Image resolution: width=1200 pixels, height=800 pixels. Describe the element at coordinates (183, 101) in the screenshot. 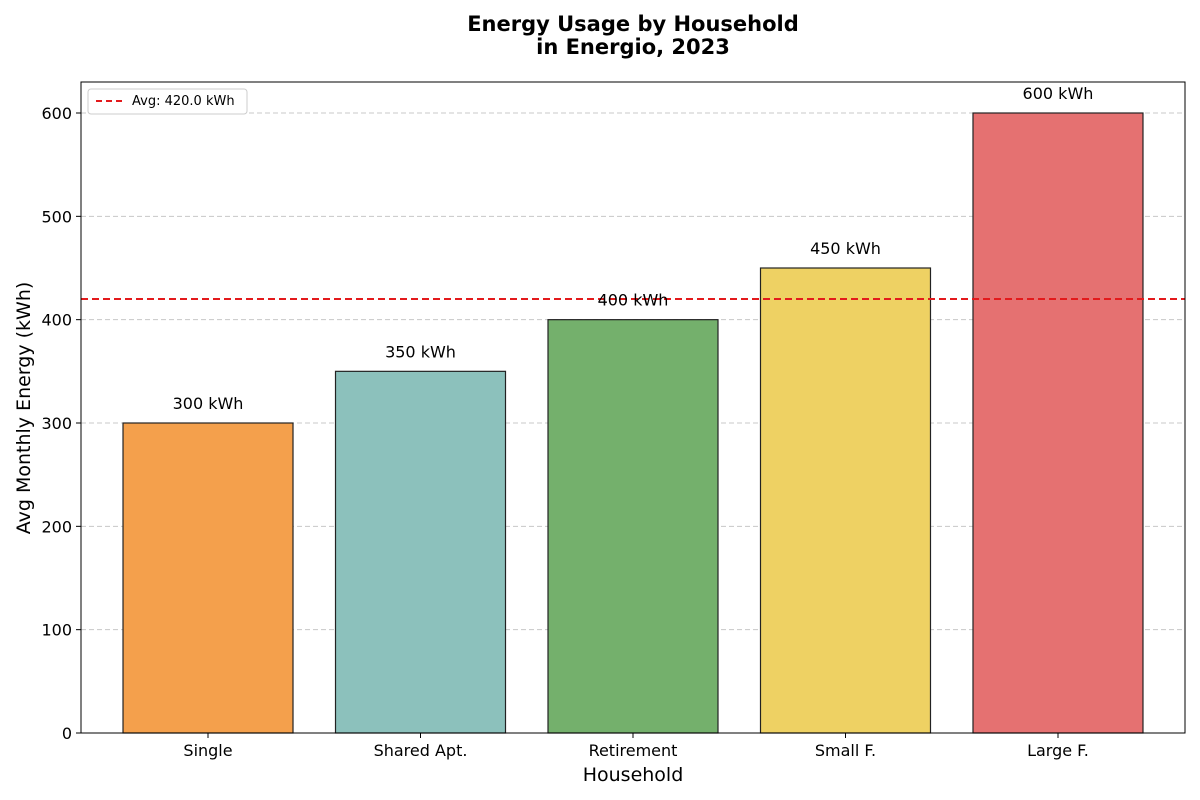

I see `legend-average-label: Avg: 420.0 kWh` at that location.